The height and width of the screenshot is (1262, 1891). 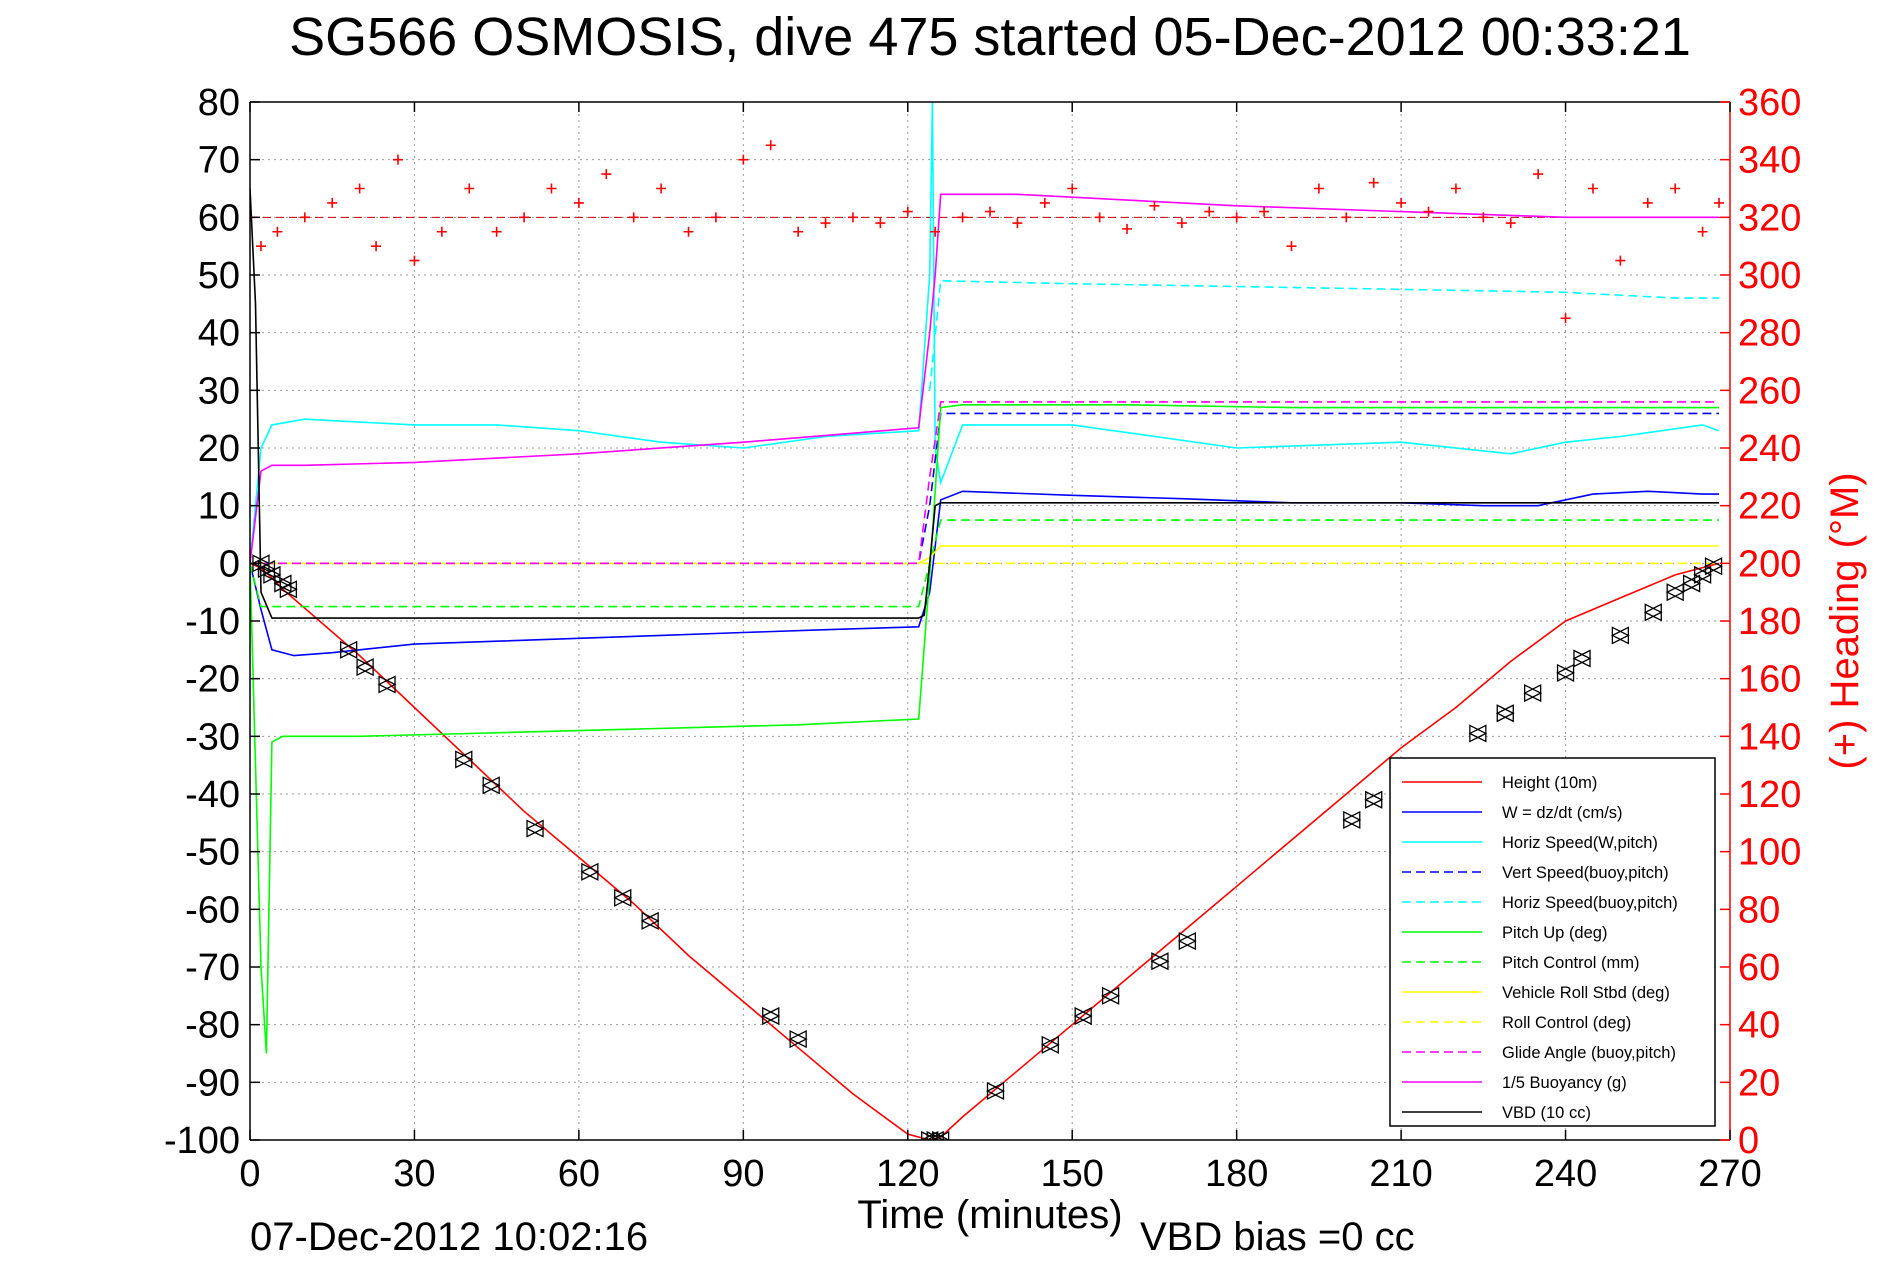 What do you see at coordinates (1277, 1237) in the screenshot?
I see `footer-vbd-bias: VBD bias =0 cc` at bounding box center [1277, 1237].